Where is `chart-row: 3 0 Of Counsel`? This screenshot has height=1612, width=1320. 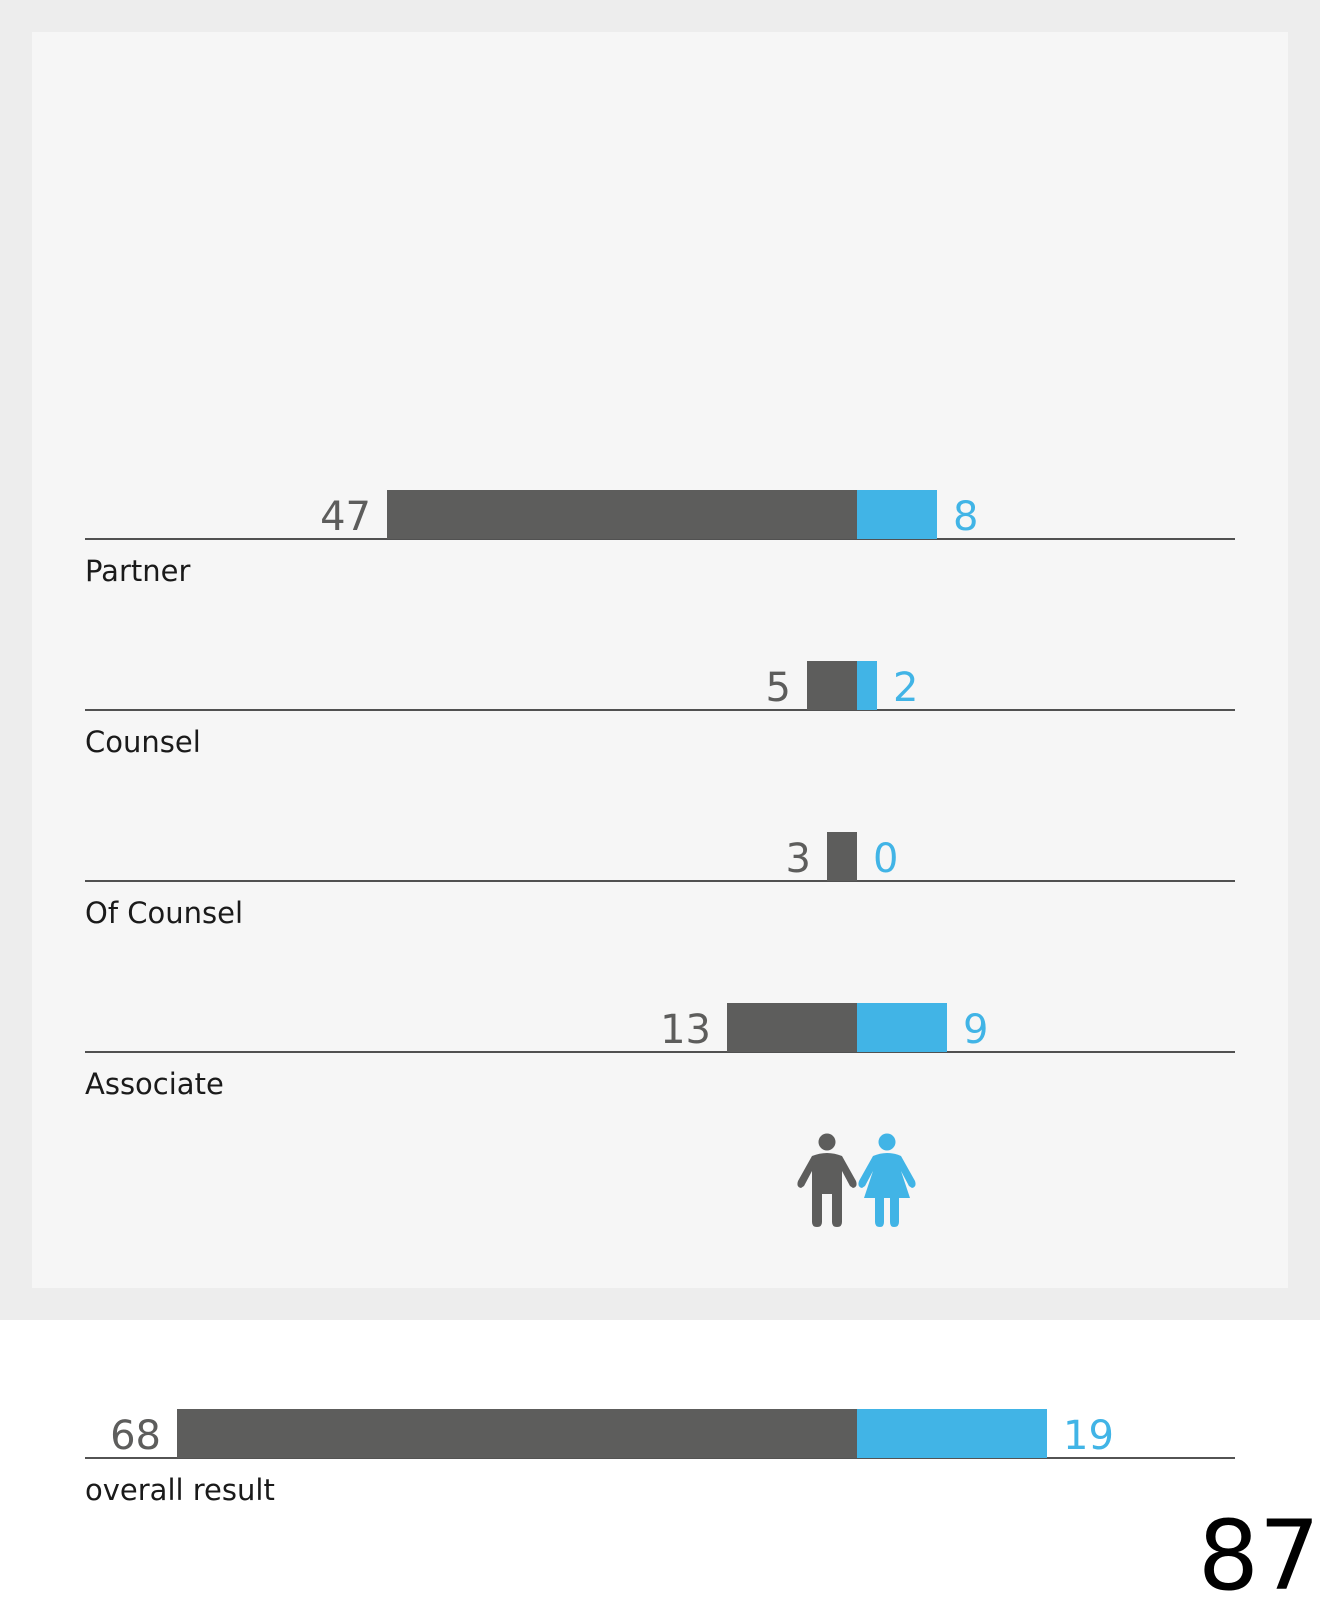
chart-row: 3 0 Of Counsel is located at coordinates (660, 881).